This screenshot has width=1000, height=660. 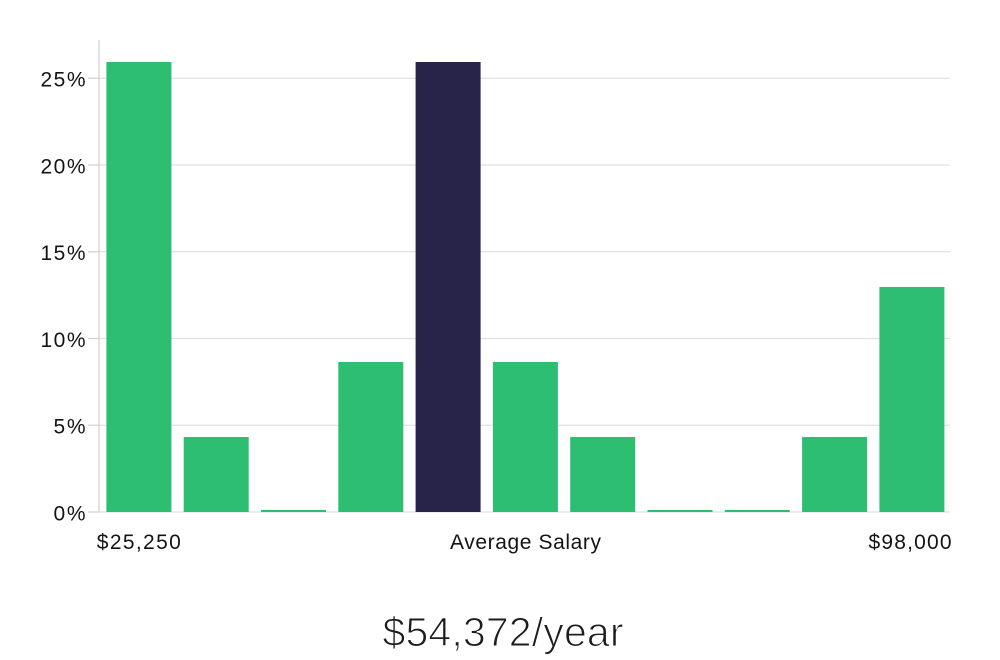 What do you see at coordinates (63, 80) in the screenshot?
I see `svg-text: 25%` at bounding box center [63, 80].